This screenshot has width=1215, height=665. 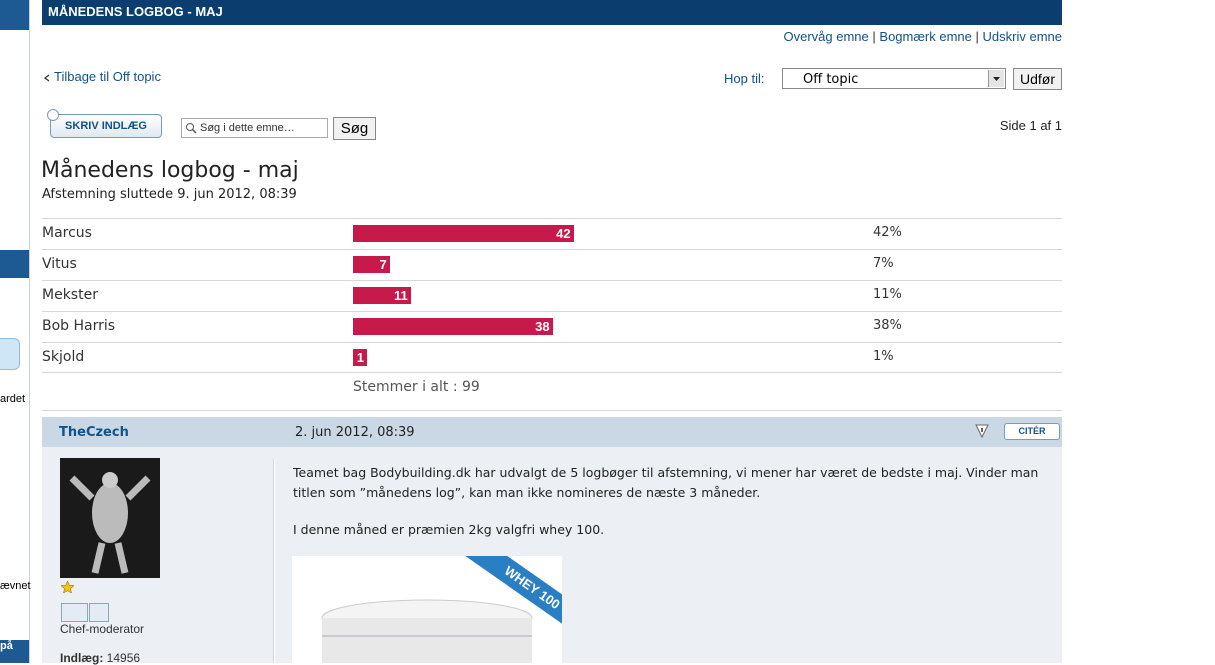 What do you see at coordinates (463, 233) in the screenshot?
I see `poll-bar: 42` at bounding box center [463, 233].